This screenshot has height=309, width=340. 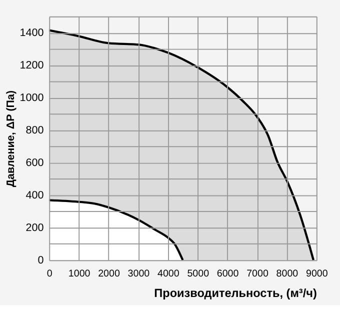 I want to click on x-tick-label: 8000, so click(x=287, y=274).